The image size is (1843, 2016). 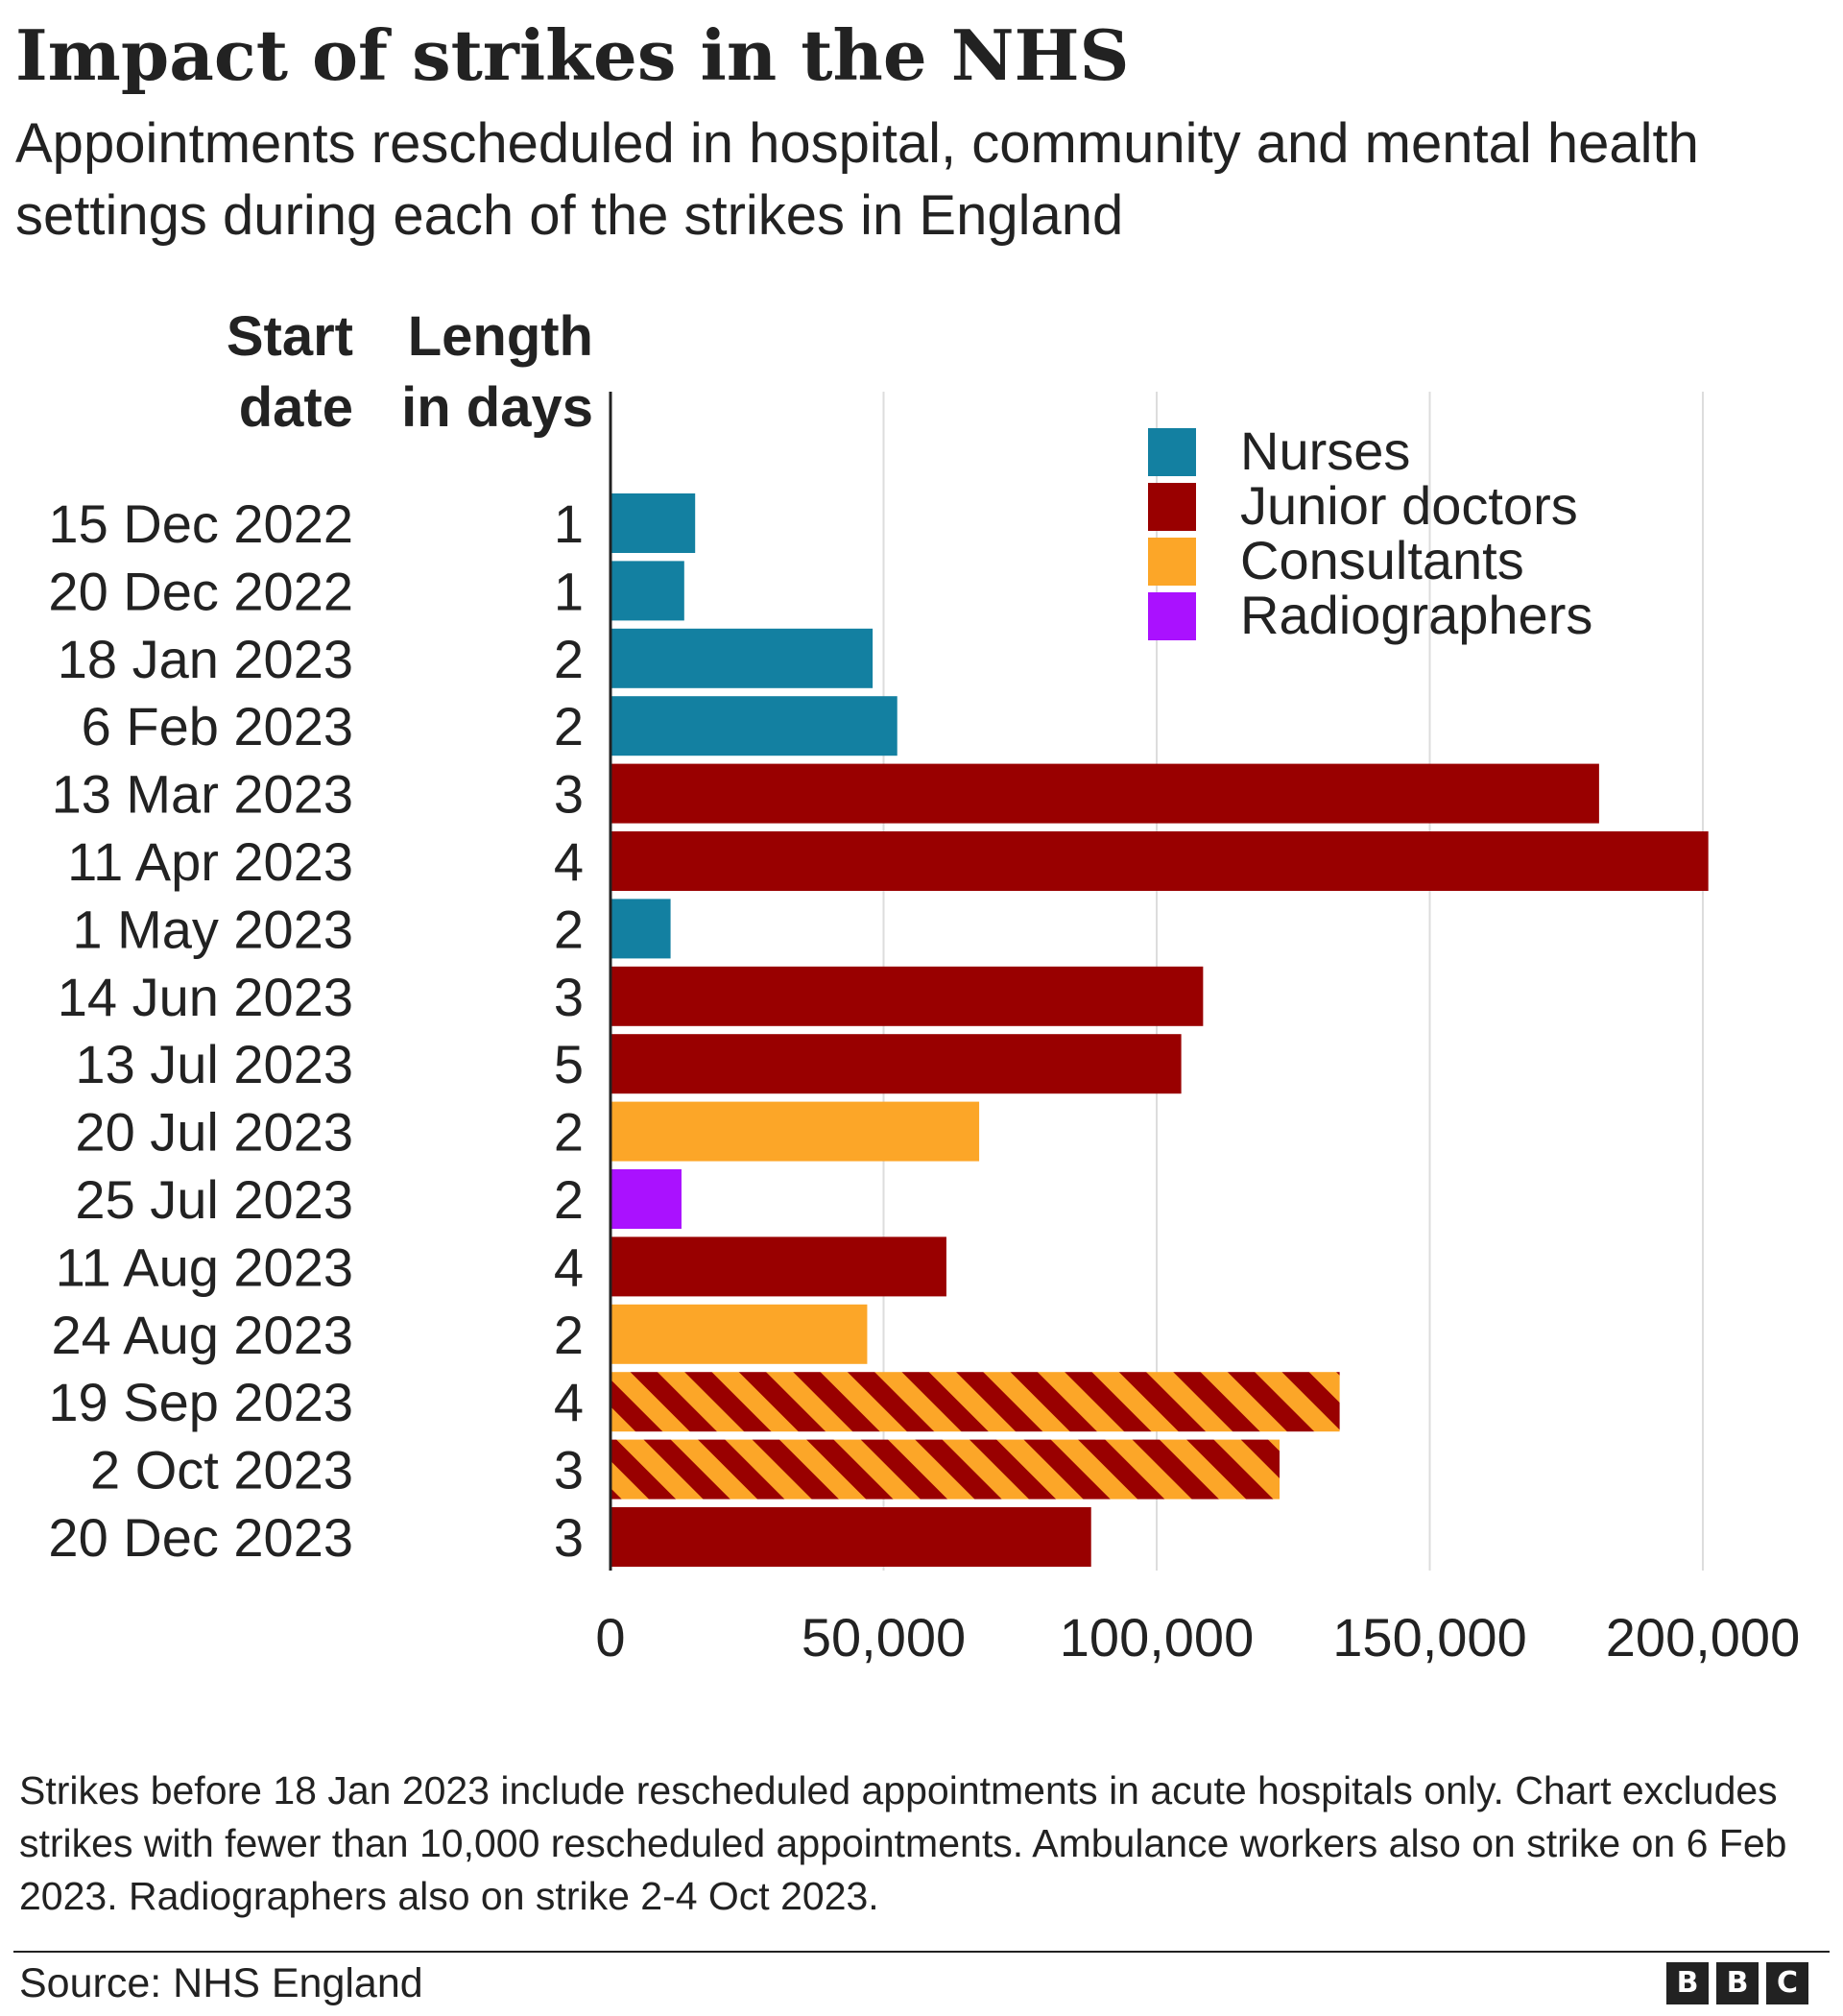 I want to click on category-label: 24 Aug 2023, so click(x=202, y=1335).